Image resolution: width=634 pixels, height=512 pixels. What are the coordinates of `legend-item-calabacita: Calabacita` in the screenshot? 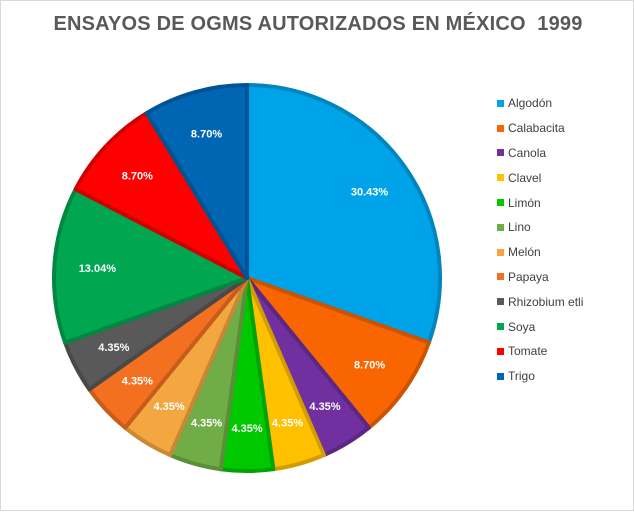 It's located at (540, 128).